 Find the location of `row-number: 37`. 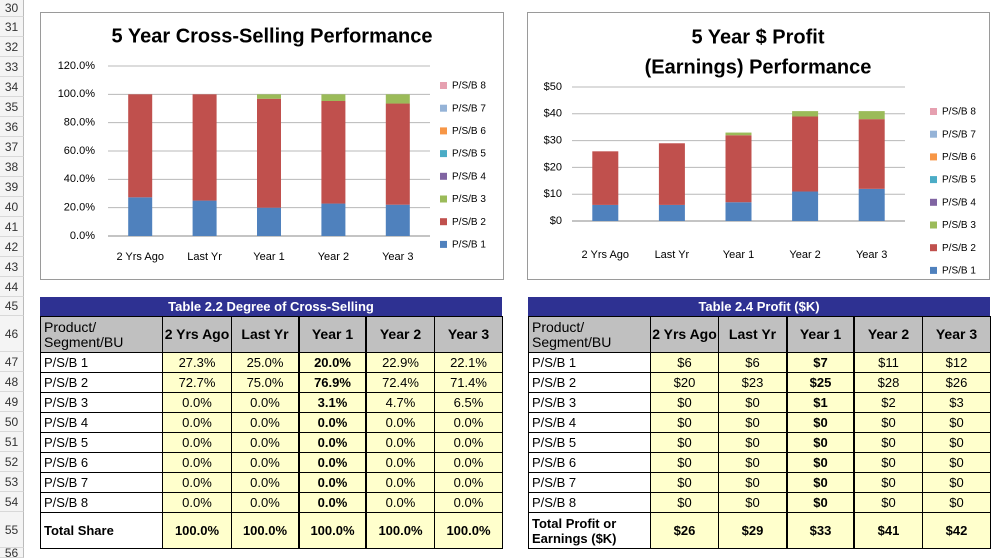

row-number: 37 is located at coordinates (12, 147).